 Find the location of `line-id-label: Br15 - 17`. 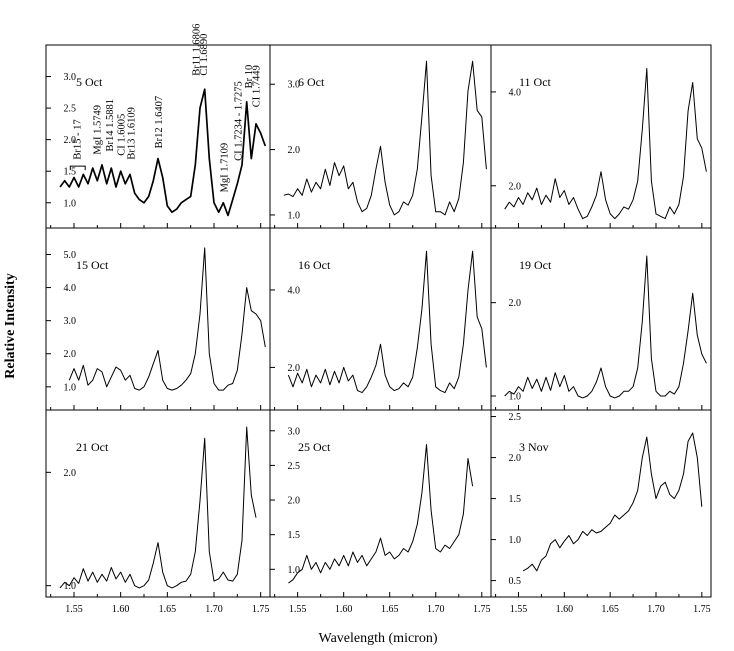

line-id-label: Br15 - 17 is located at coordinates (77, 139).